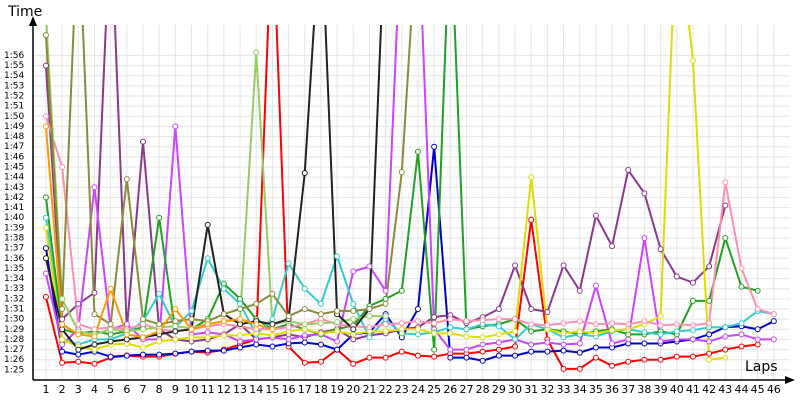 Image resolution: width=800 pixels, height=404 pixels. Describe the element at coordinates (418, 389) in the screenshot. I see `x-tick-label: 24` at that location.